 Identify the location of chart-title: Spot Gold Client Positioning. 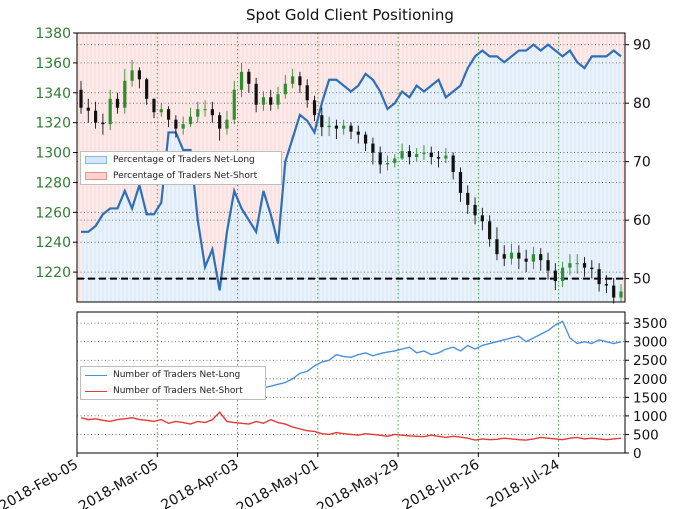
(350, 15).